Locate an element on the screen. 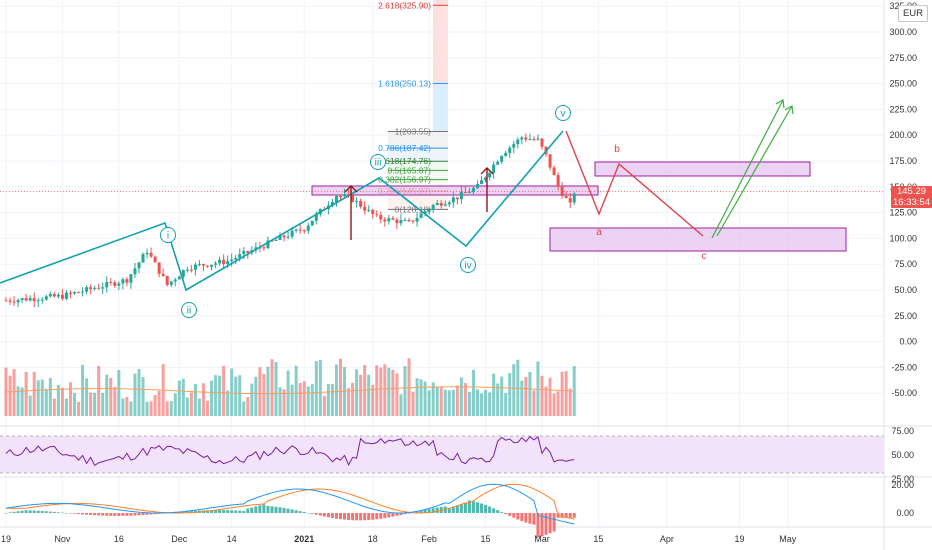  date-tick-label: 19 is located at coordinates (739, 539).